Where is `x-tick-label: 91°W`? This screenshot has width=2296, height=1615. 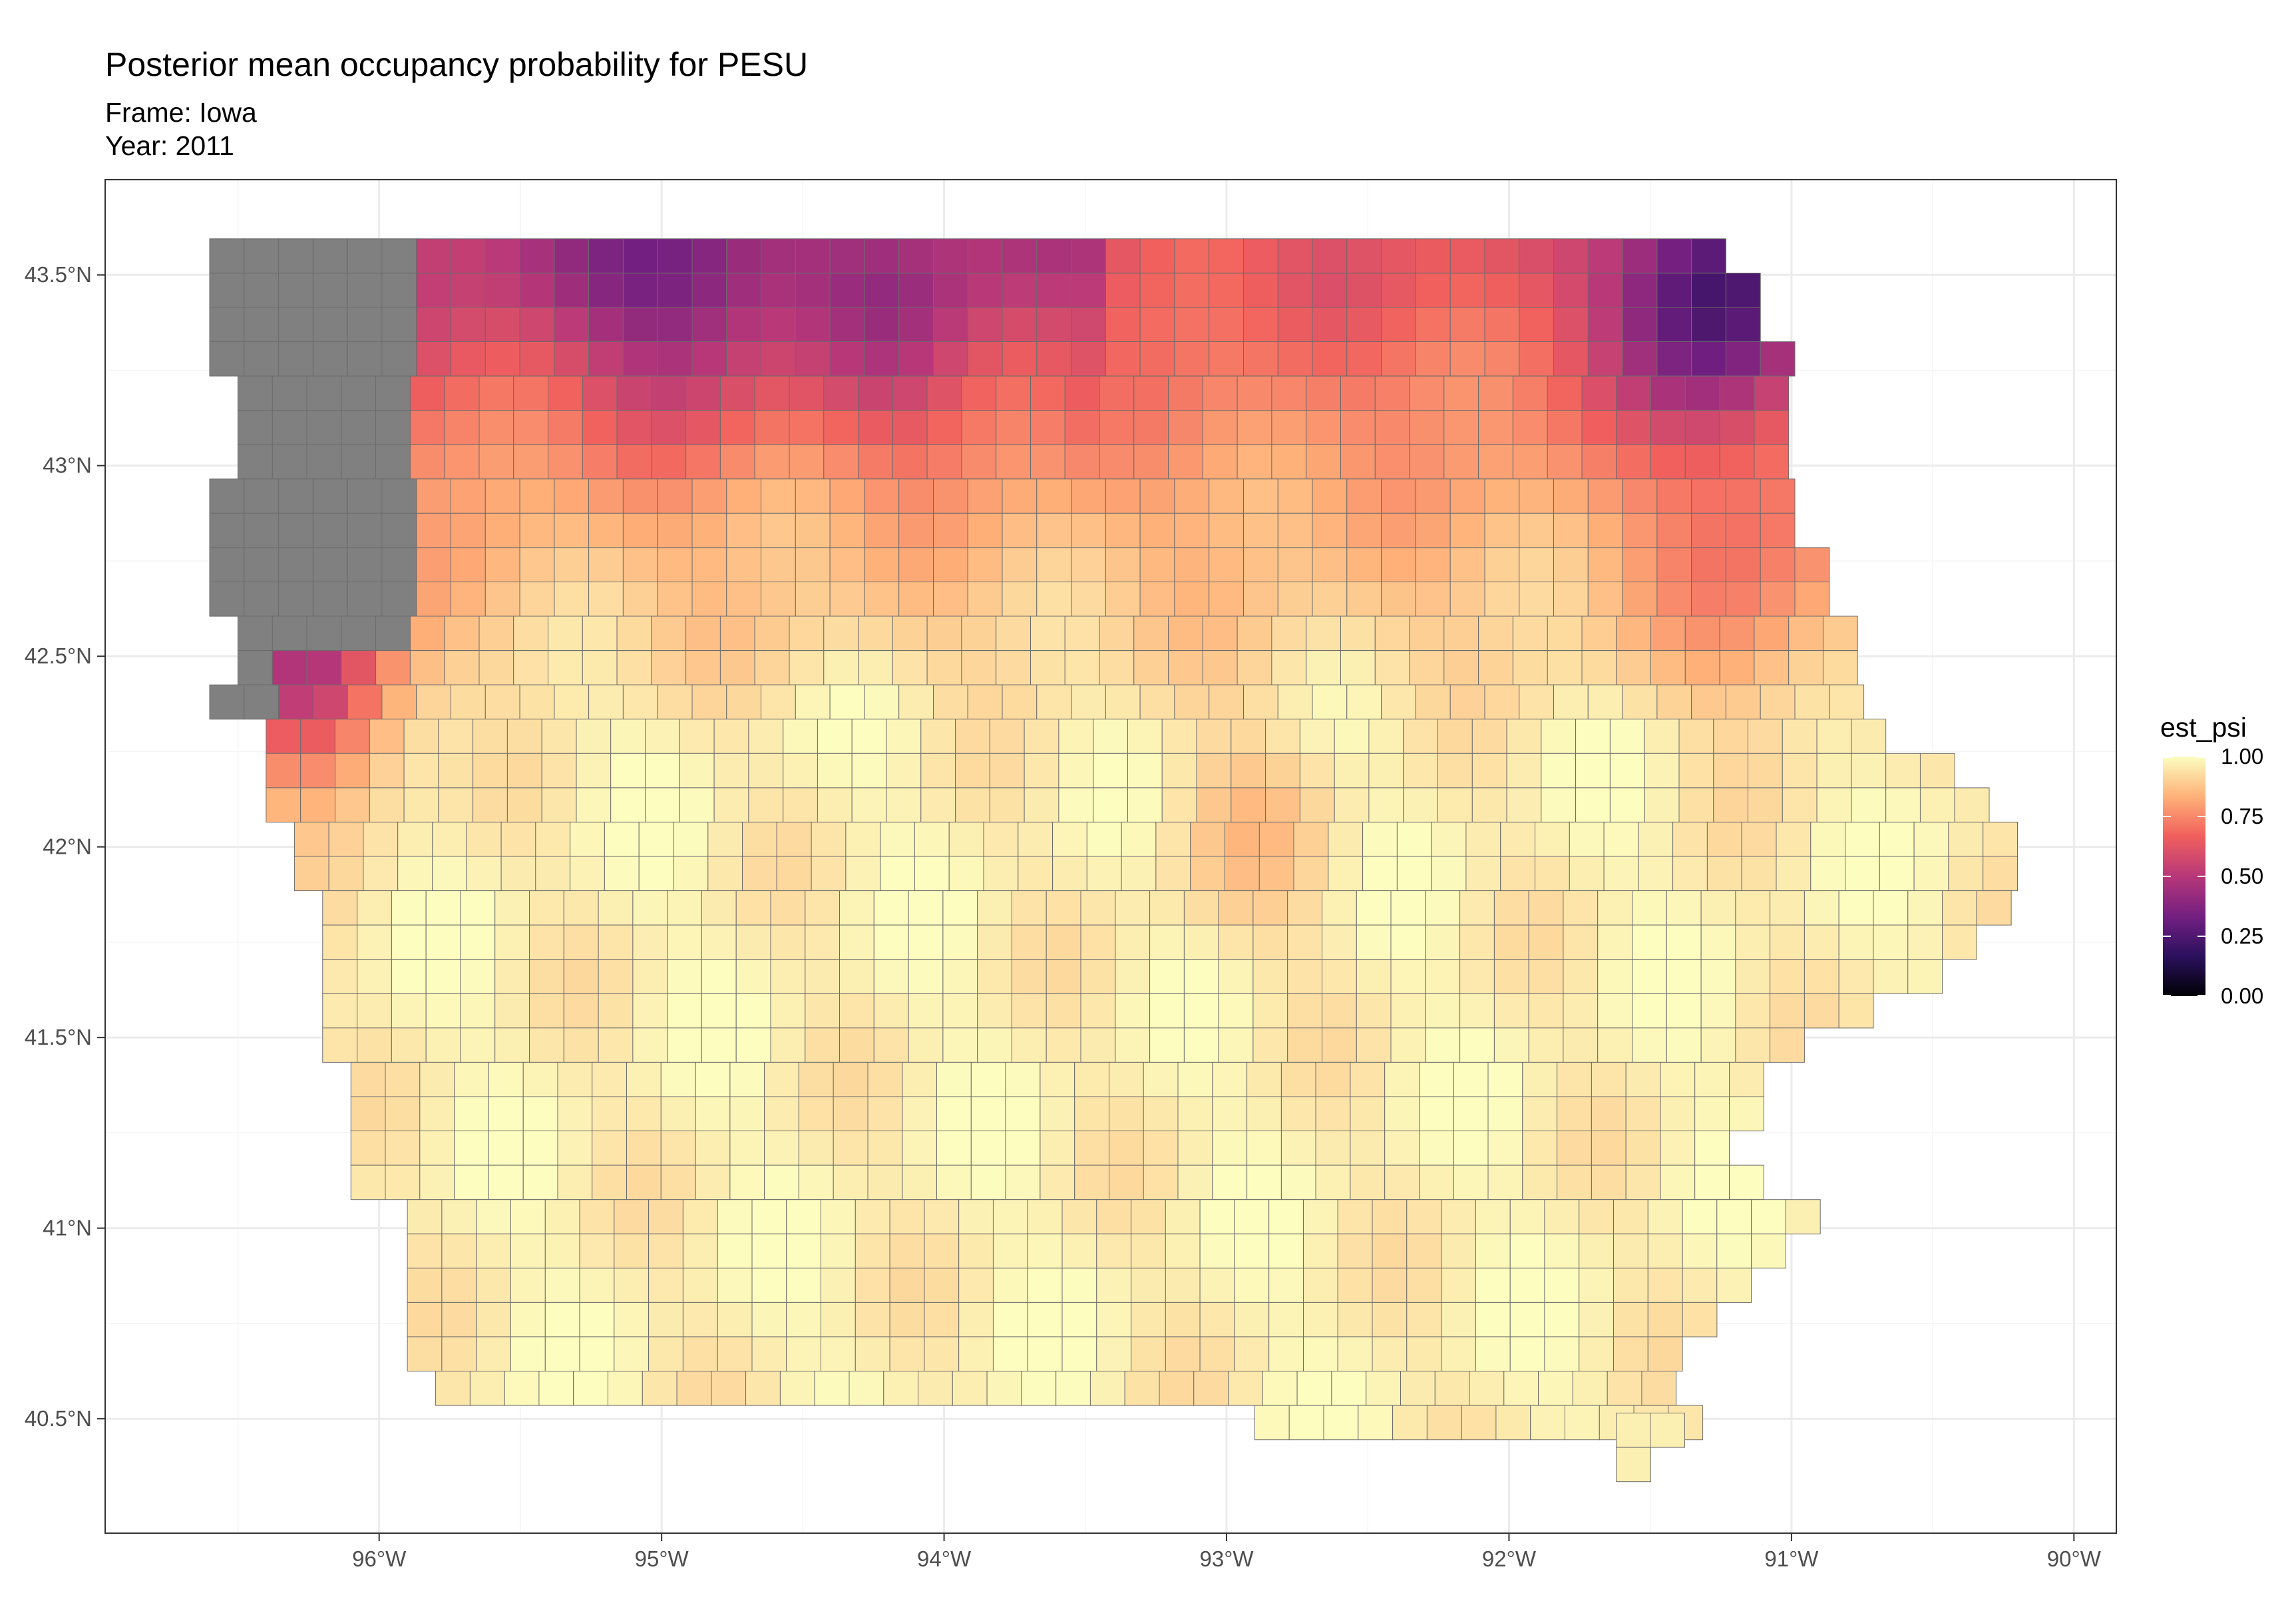
x-tick-label: 91°W is located at coordinates (1792, 1558).